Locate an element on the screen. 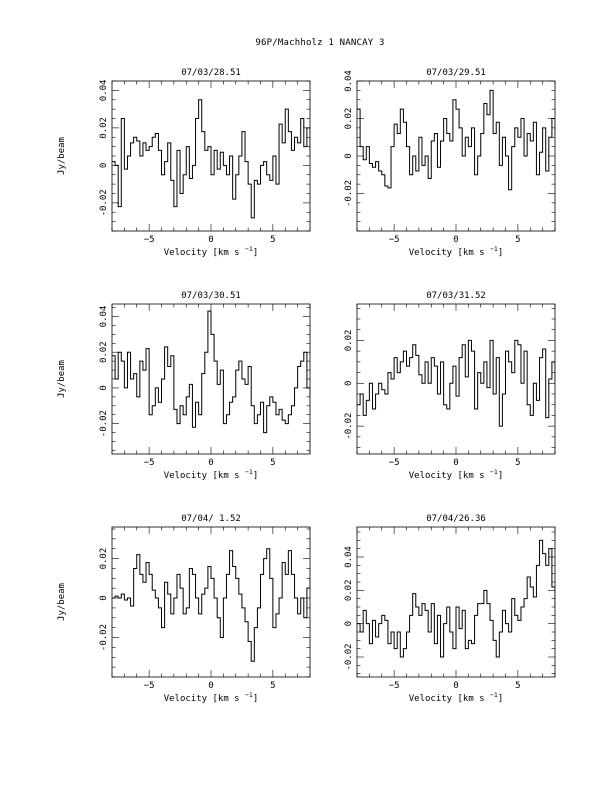  panel-title: 07/04/26.36 is located at coordinates (456, 519).